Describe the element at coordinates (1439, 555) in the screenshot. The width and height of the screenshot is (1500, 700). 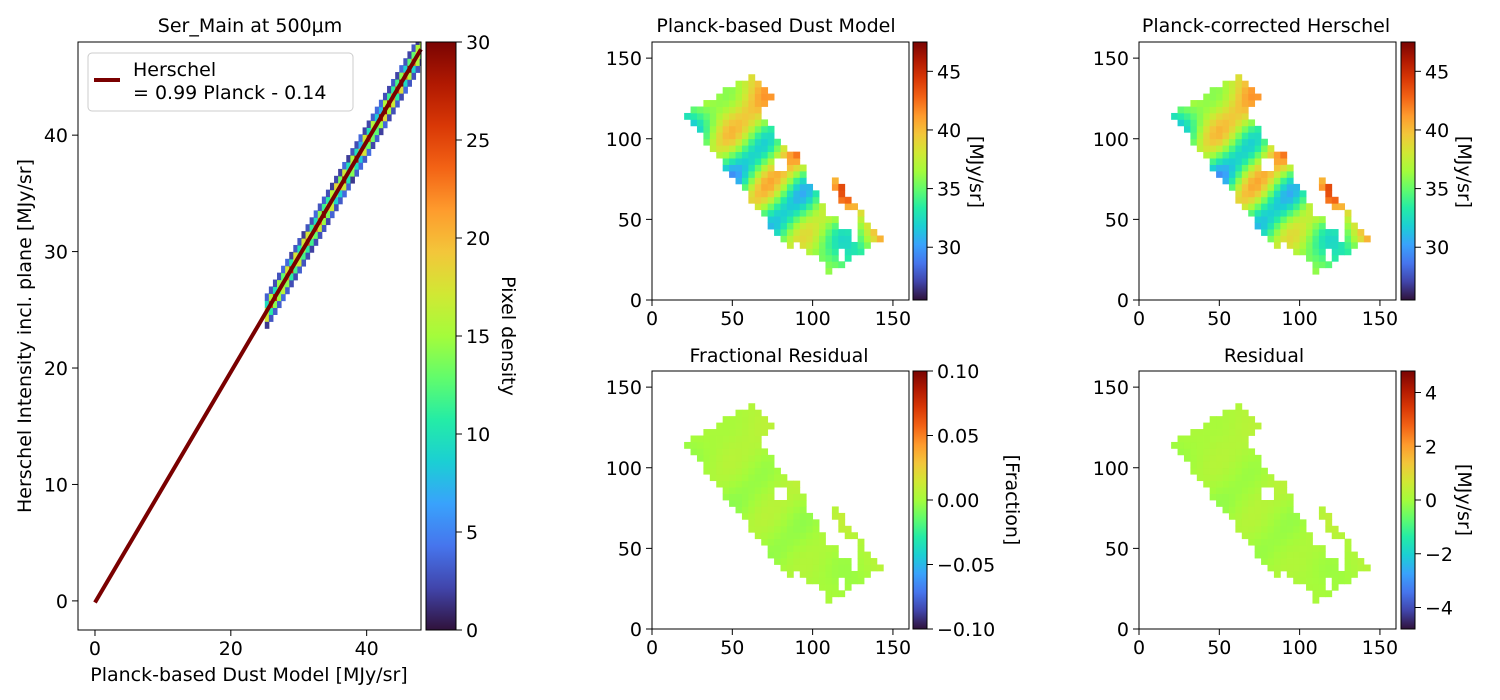
I see `colorbar-tick-label: −2` at that location.